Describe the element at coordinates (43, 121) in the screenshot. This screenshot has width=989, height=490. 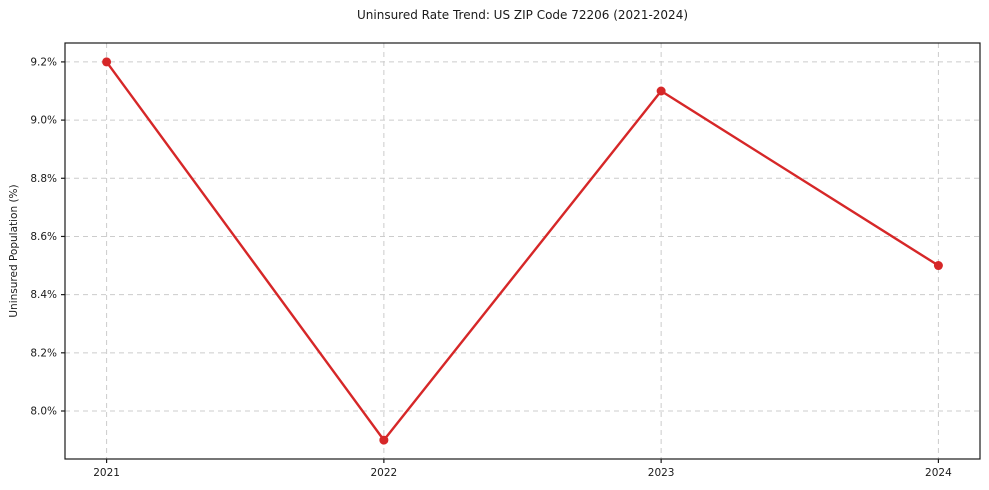
I see `y-tick-label: 9.0%` at that location.